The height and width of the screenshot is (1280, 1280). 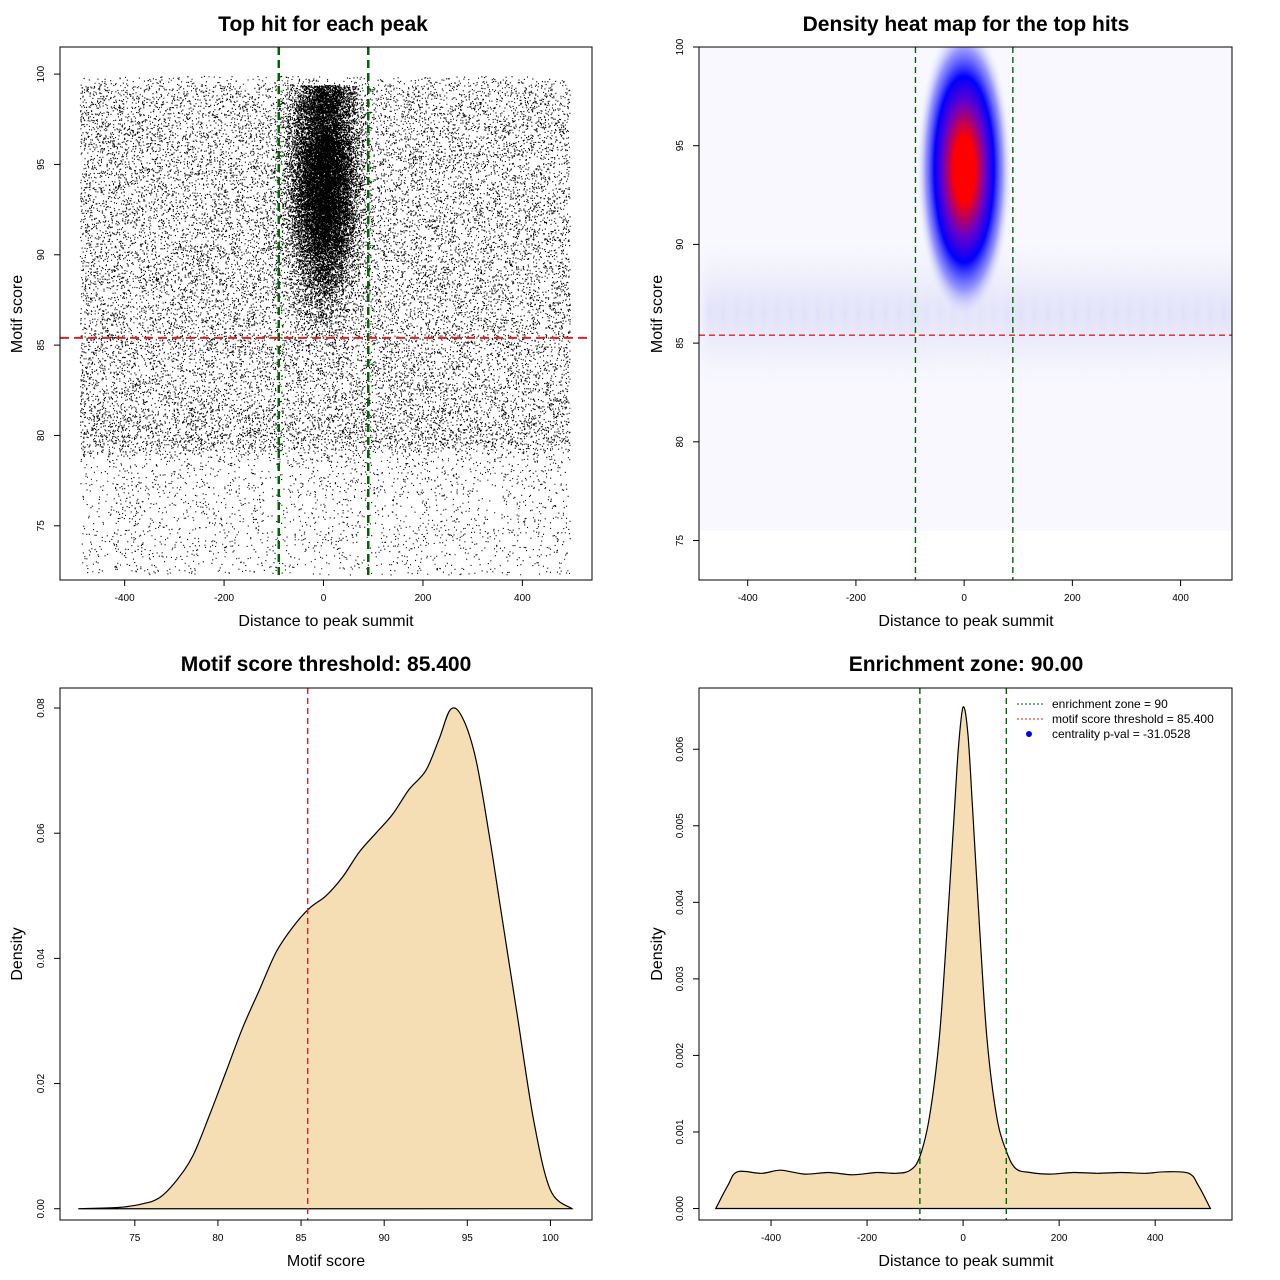 I want to click on enrichment-zone-lines, so click(x=963, y=954).